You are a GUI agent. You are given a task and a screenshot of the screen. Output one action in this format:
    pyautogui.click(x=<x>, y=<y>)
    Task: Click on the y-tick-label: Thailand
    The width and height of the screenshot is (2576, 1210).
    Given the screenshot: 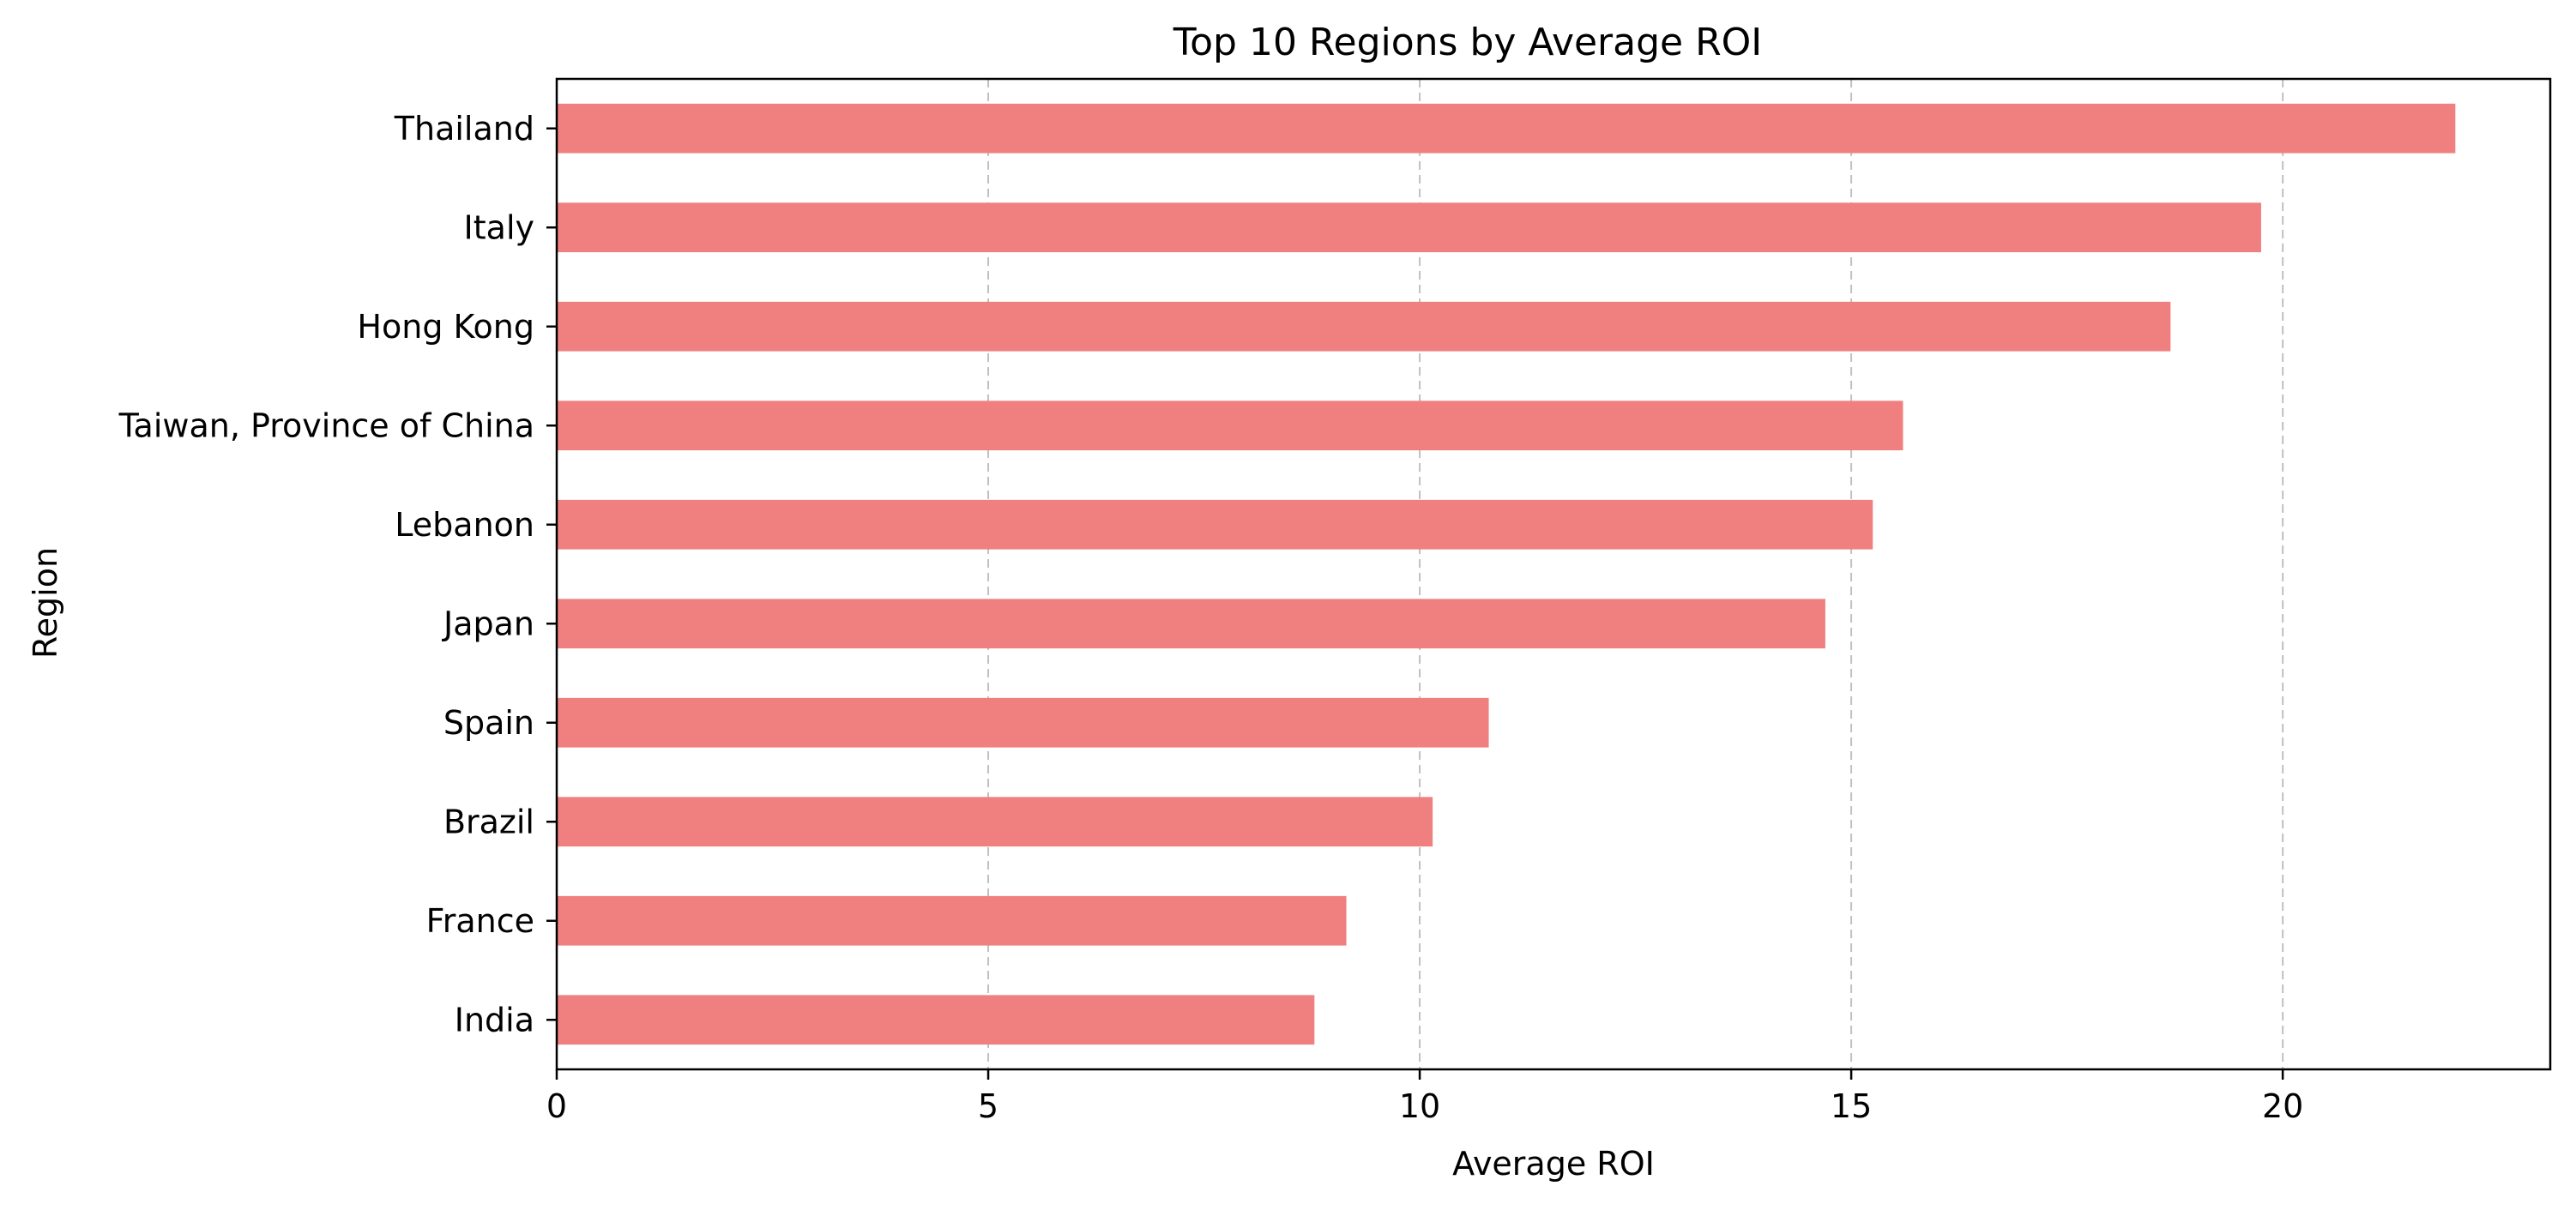 What is the action you would take?
    pyautogui.click(x=464, y=128)
    